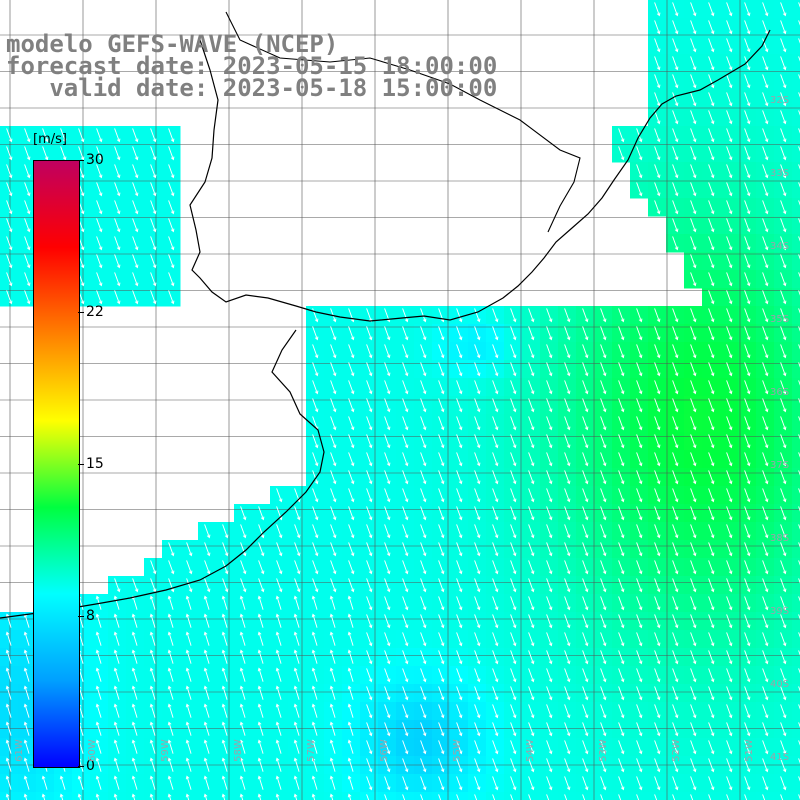 The width and height of the screenshot is (800, 800). What do you see at coordinates (780, 757) in the screenshot?
I see `latitude-label: 41S` at bounding box center [780, 757].